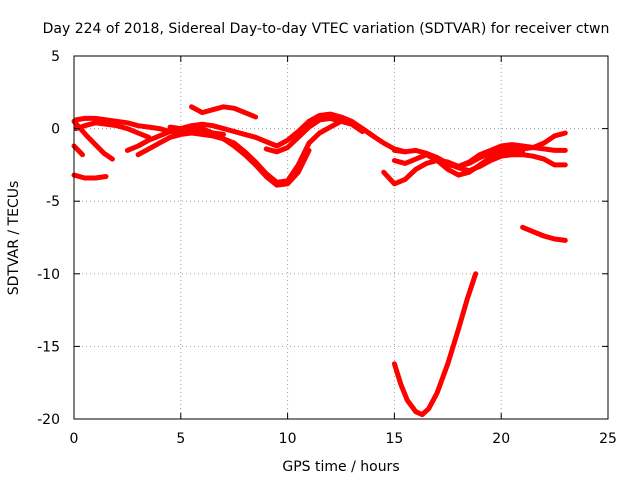 Image resolution: width=640 pixels, height=480 pixels. What do you see at coordinates (394, 439) in the screenshot?
I see `x-tick-label: 15` at bounding box center [394, 439].